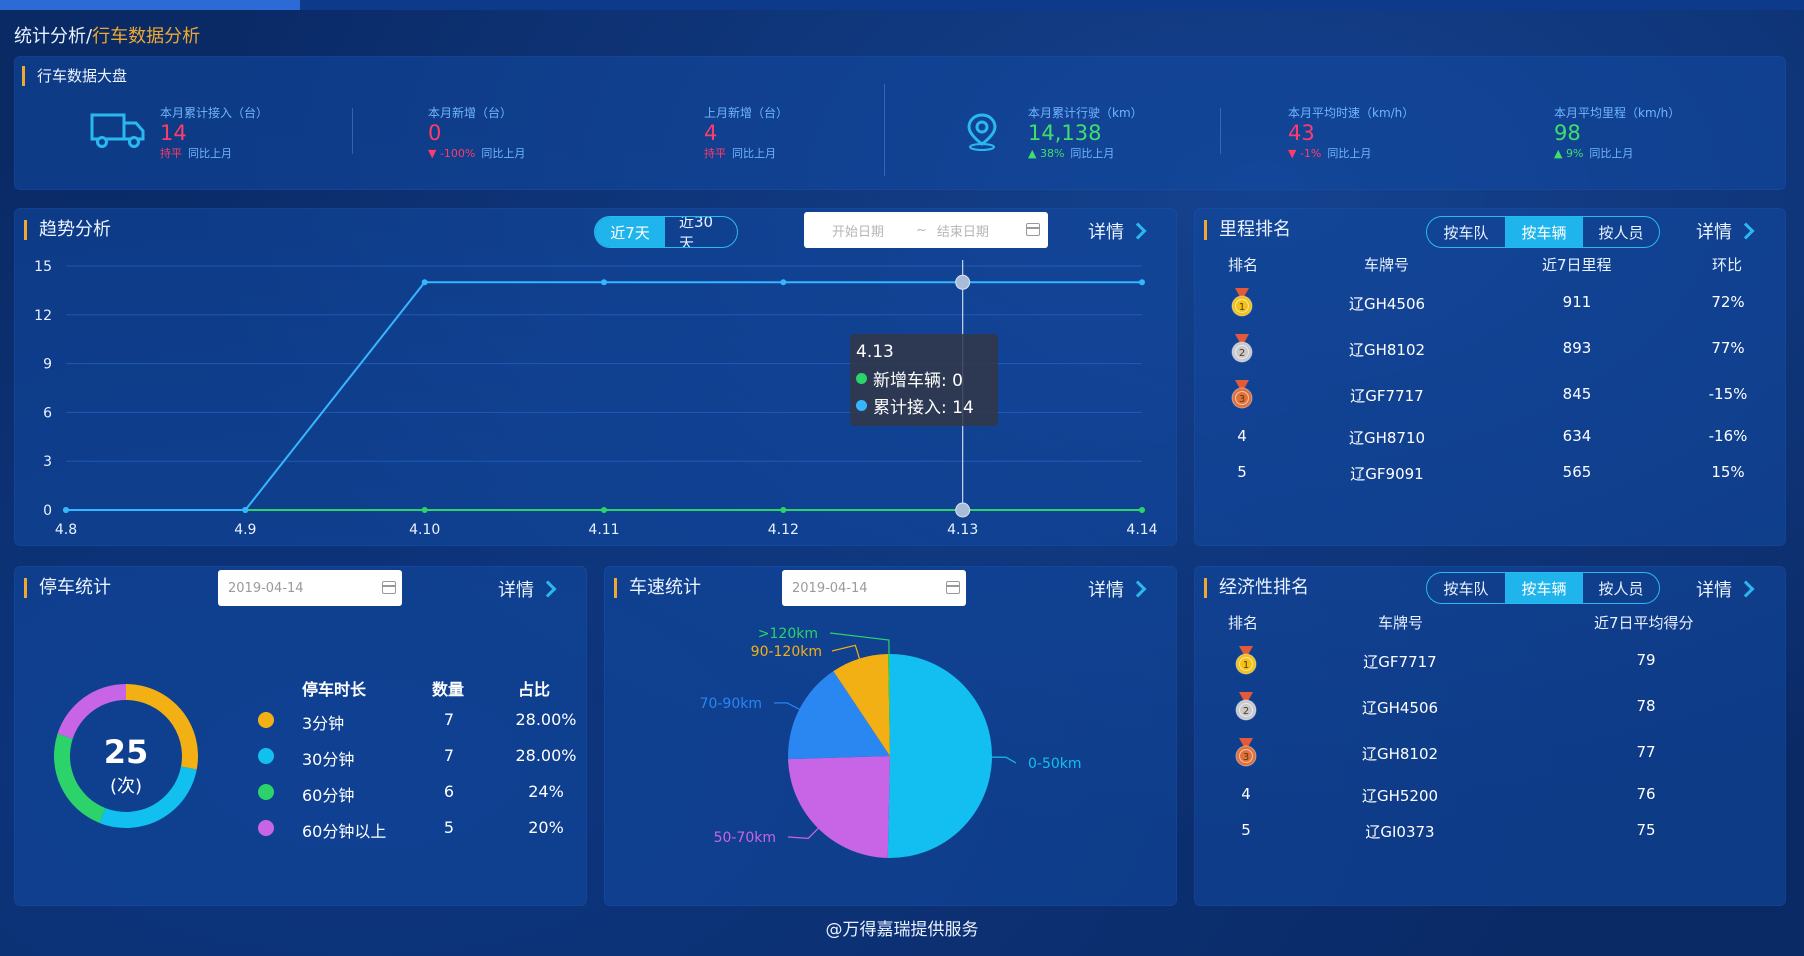  What do you see at coordinates (962, 232) in the screenshot?
I see `end-date-input: 结束日期` at bounding box center [962, 232].